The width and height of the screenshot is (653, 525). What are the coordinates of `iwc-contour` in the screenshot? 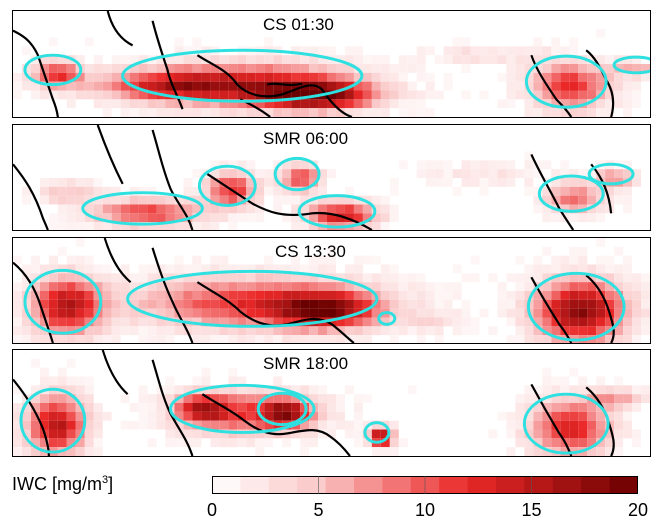 It's located at (571, 193).